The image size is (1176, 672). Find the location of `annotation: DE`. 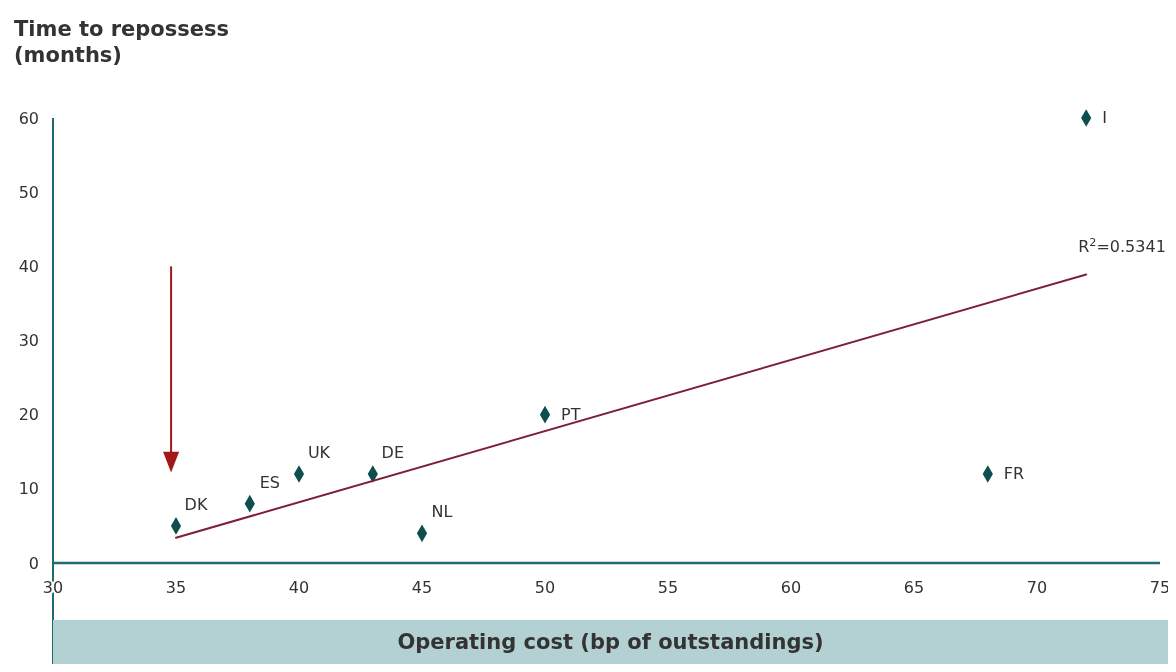

annotation: DE is located at coordinates (393, 452).